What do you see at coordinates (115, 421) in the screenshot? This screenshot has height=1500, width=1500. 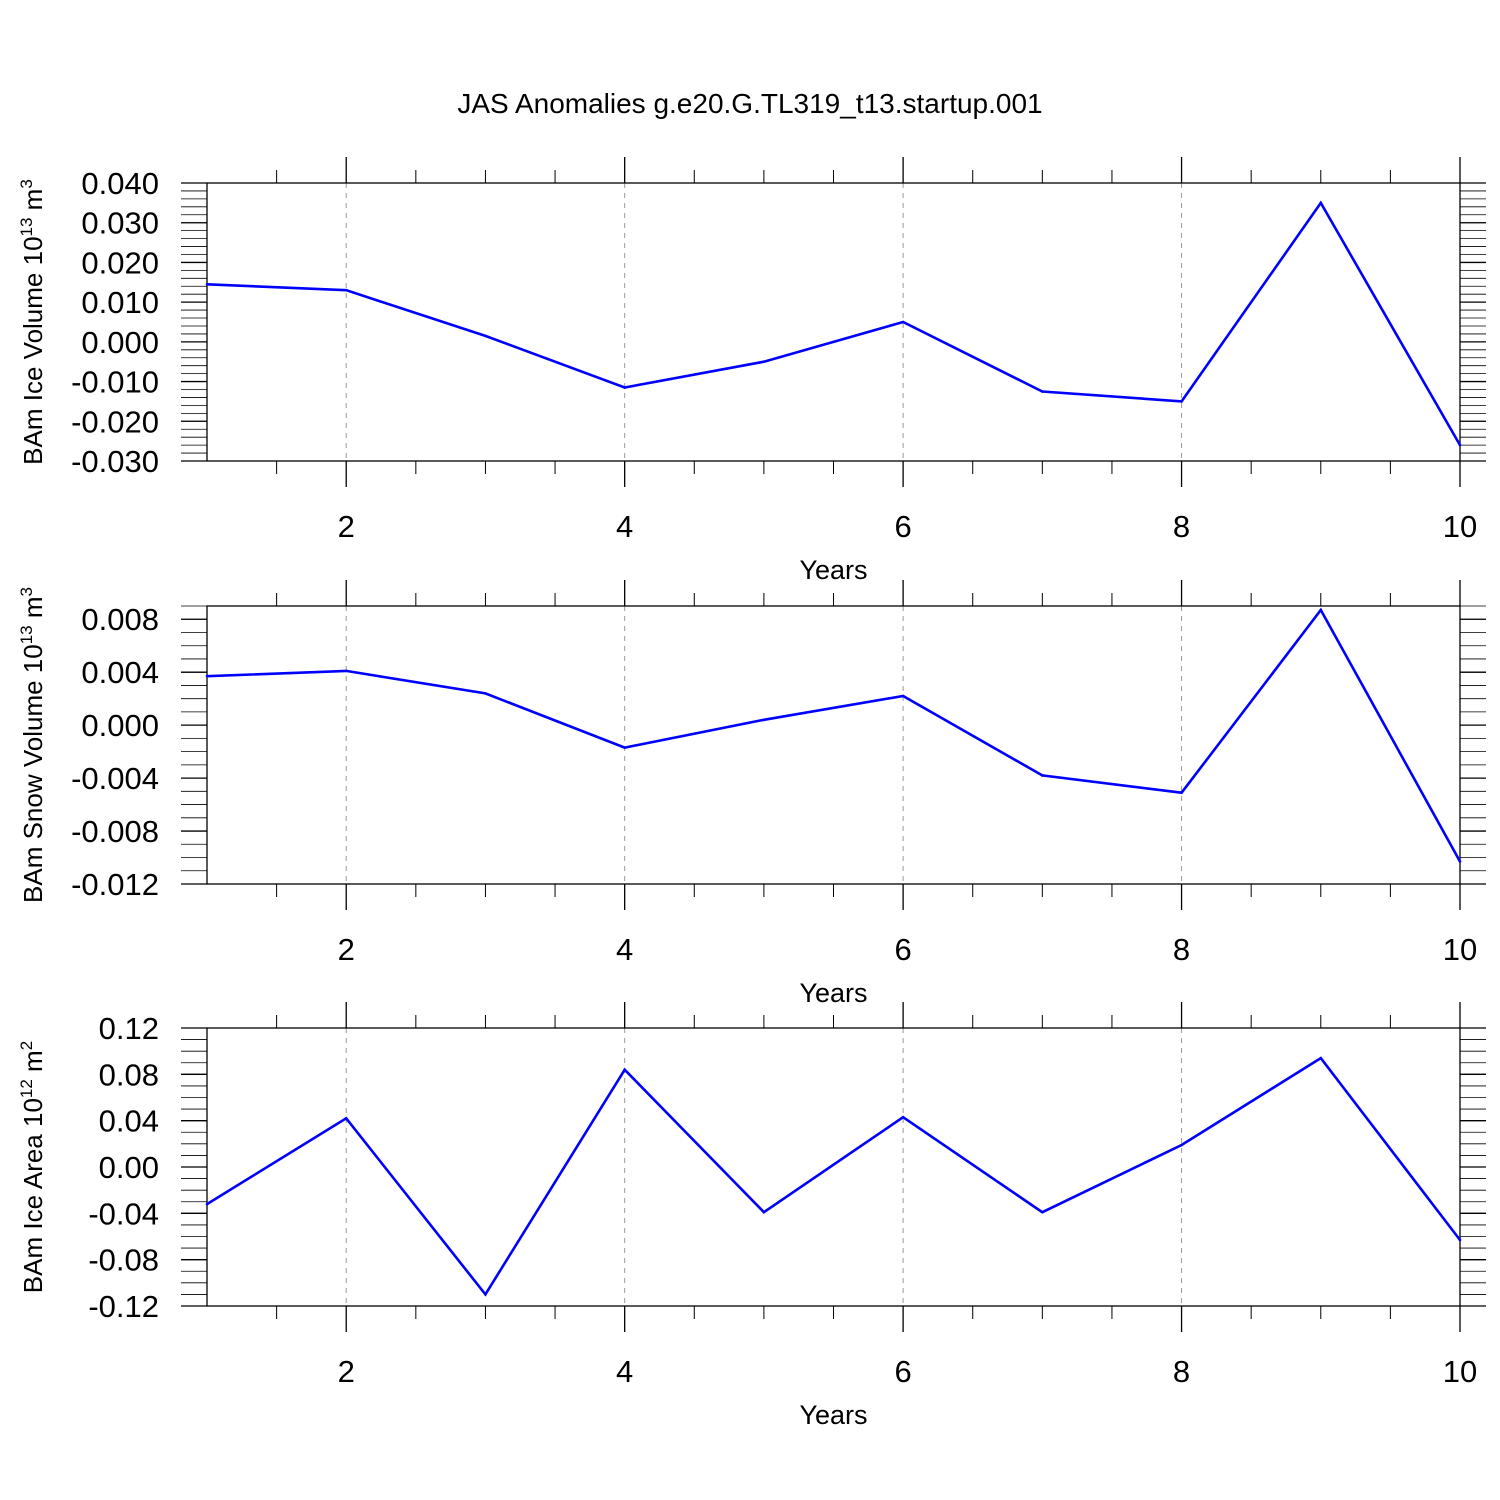 I see `y-tick-label: -0.020` at bounding box center [115, 421].